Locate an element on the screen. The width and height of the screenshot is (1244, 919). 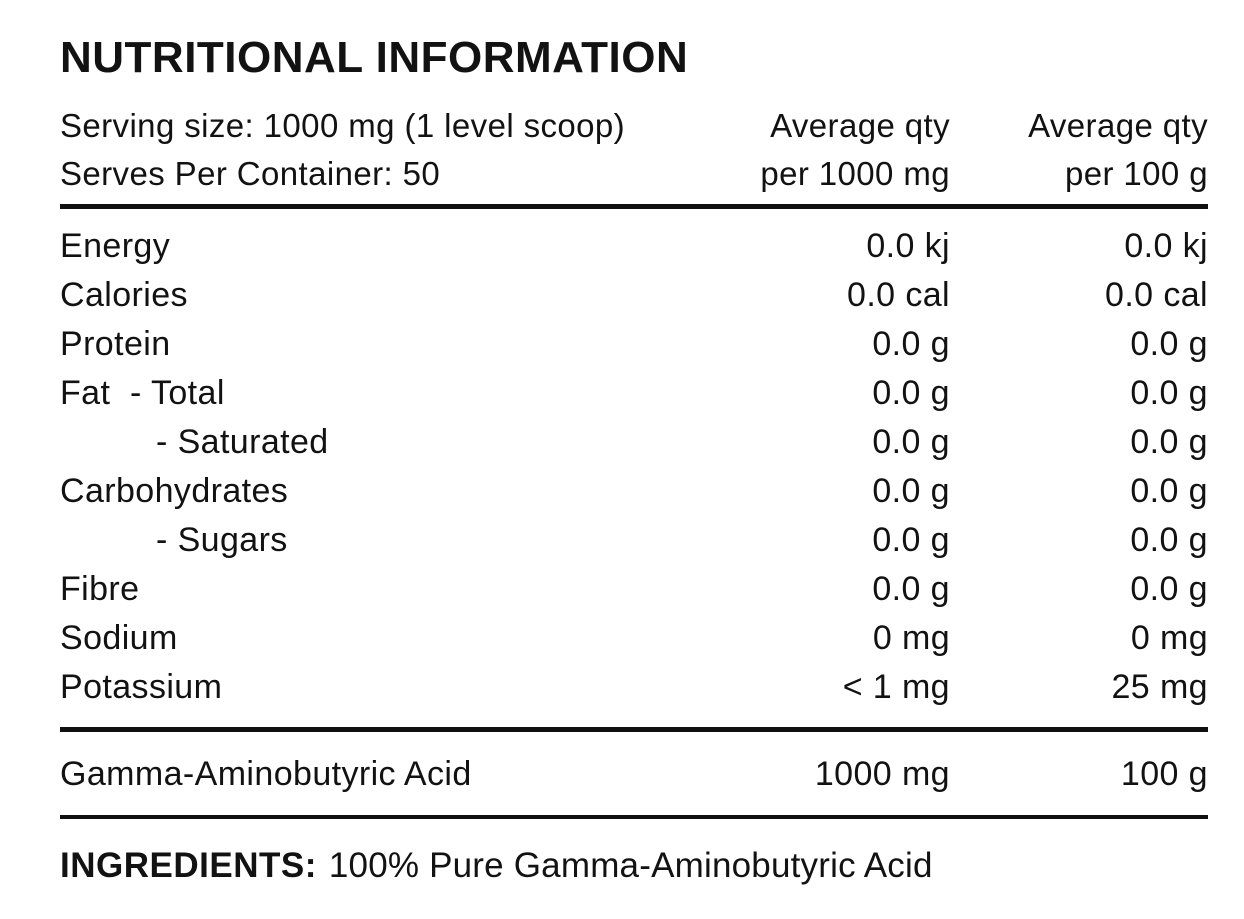
column-header-line: per 100 g is located at coordinates (1136, 173).